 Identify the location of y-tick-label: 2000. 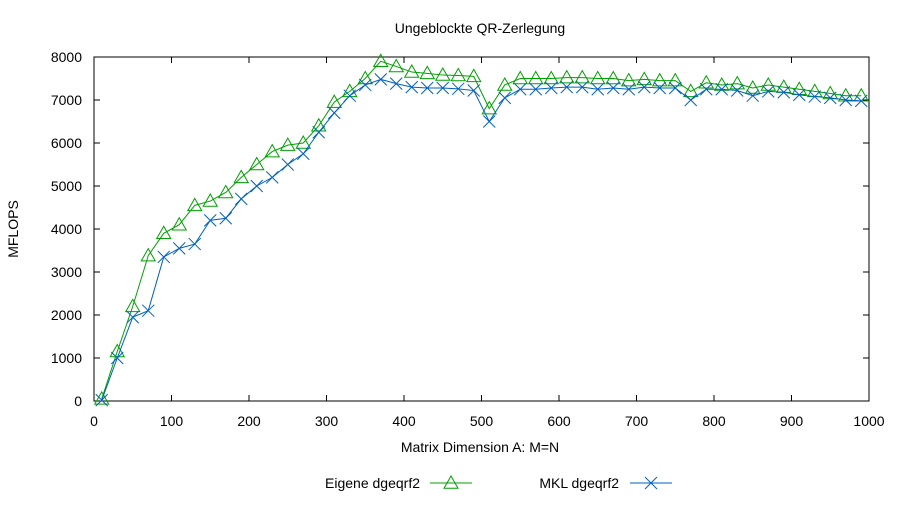
(66, 315).